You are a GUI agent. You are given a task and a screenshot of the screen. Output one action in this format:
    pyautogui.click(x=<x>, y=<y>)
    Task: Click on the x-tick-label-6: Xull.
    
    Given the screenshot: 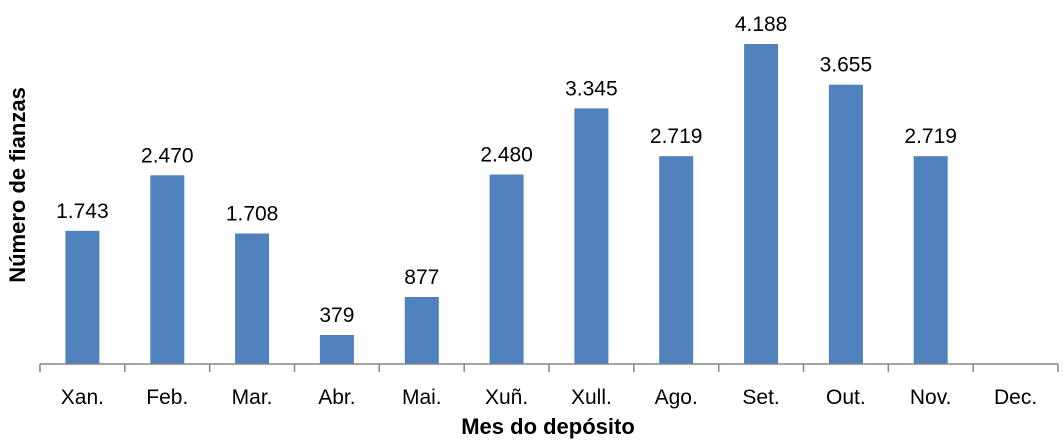 What is the action you would take?
    pyautogui.click(x=591, y=397)
    